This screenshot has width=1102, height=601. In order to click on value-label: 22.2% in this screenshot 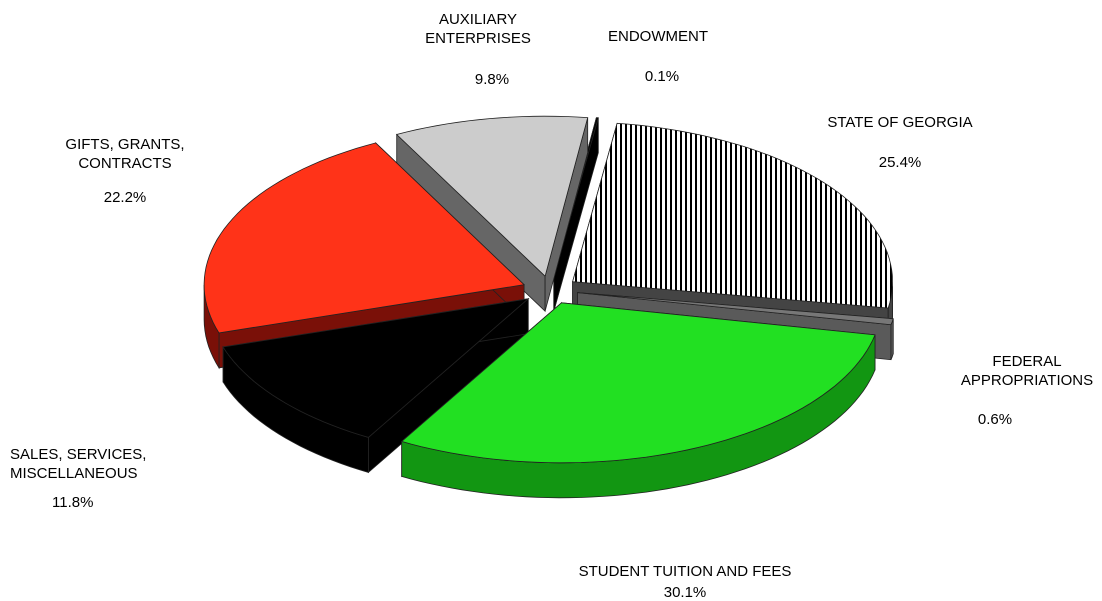, I will do `click(125, 197)`.